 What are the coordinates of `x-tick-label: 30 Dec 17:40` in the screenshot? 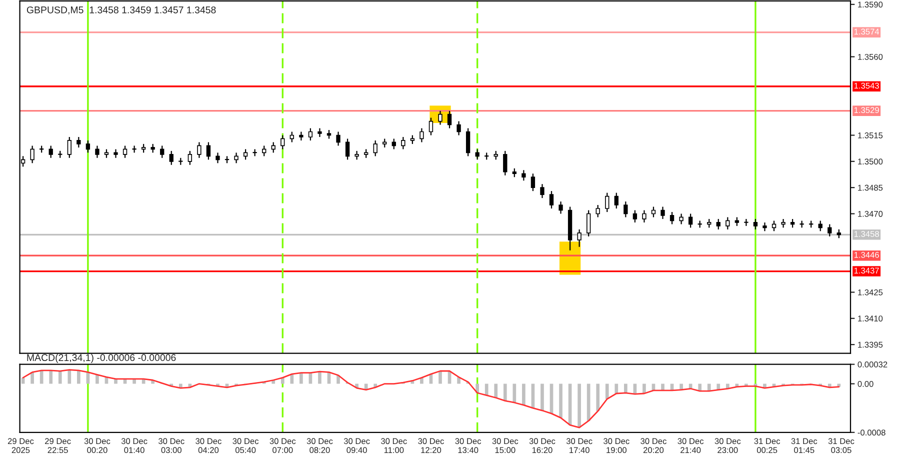 It's located at (579, 446).